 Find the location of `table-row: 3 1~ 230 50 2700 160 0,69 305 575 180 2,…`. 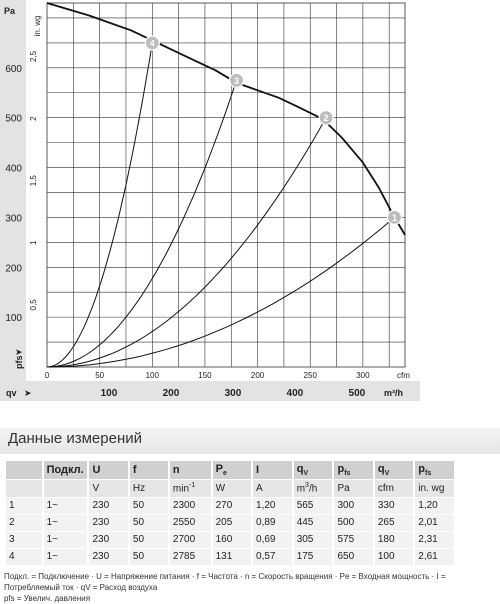

table-row: 3 1~ 230 50 2700 160 0,69 305 575 180 2,… is located at coordinates (230, 539).